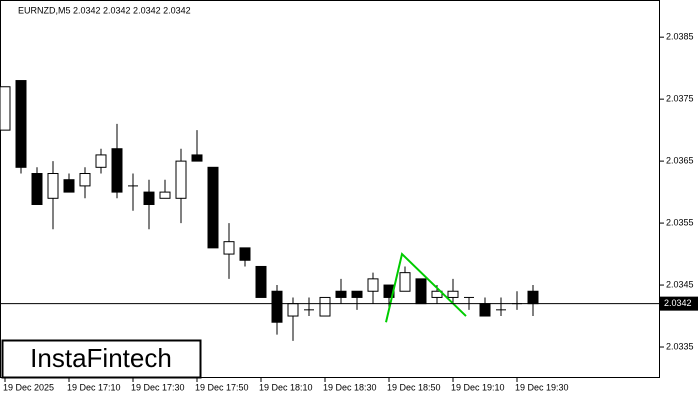  What do you see at coordinates (94, 387) in the screenshot?
I see `x-tick-label: 19 Dec 17:10` at bounding box center [94, 387].